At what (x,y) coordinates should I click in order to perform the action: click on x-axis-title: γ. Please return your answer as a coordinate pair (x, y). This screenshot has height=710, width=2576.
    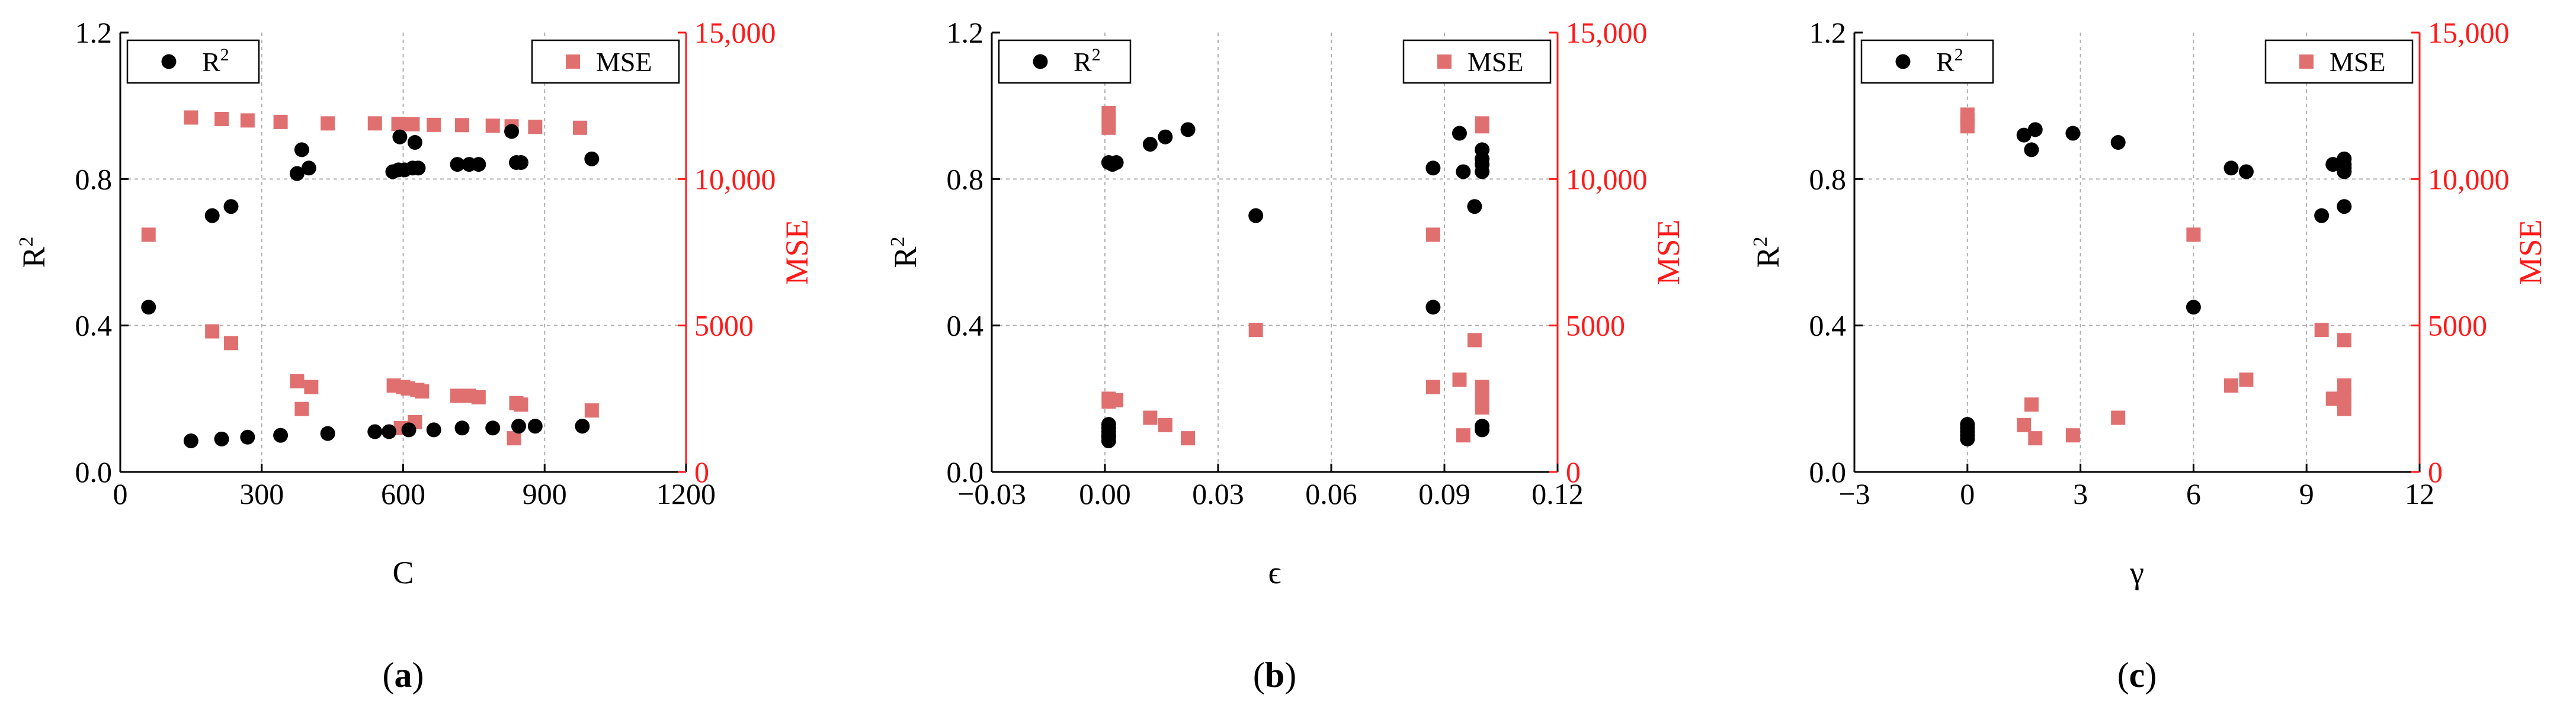
    Looking at the image, I should click on (2136, 572).